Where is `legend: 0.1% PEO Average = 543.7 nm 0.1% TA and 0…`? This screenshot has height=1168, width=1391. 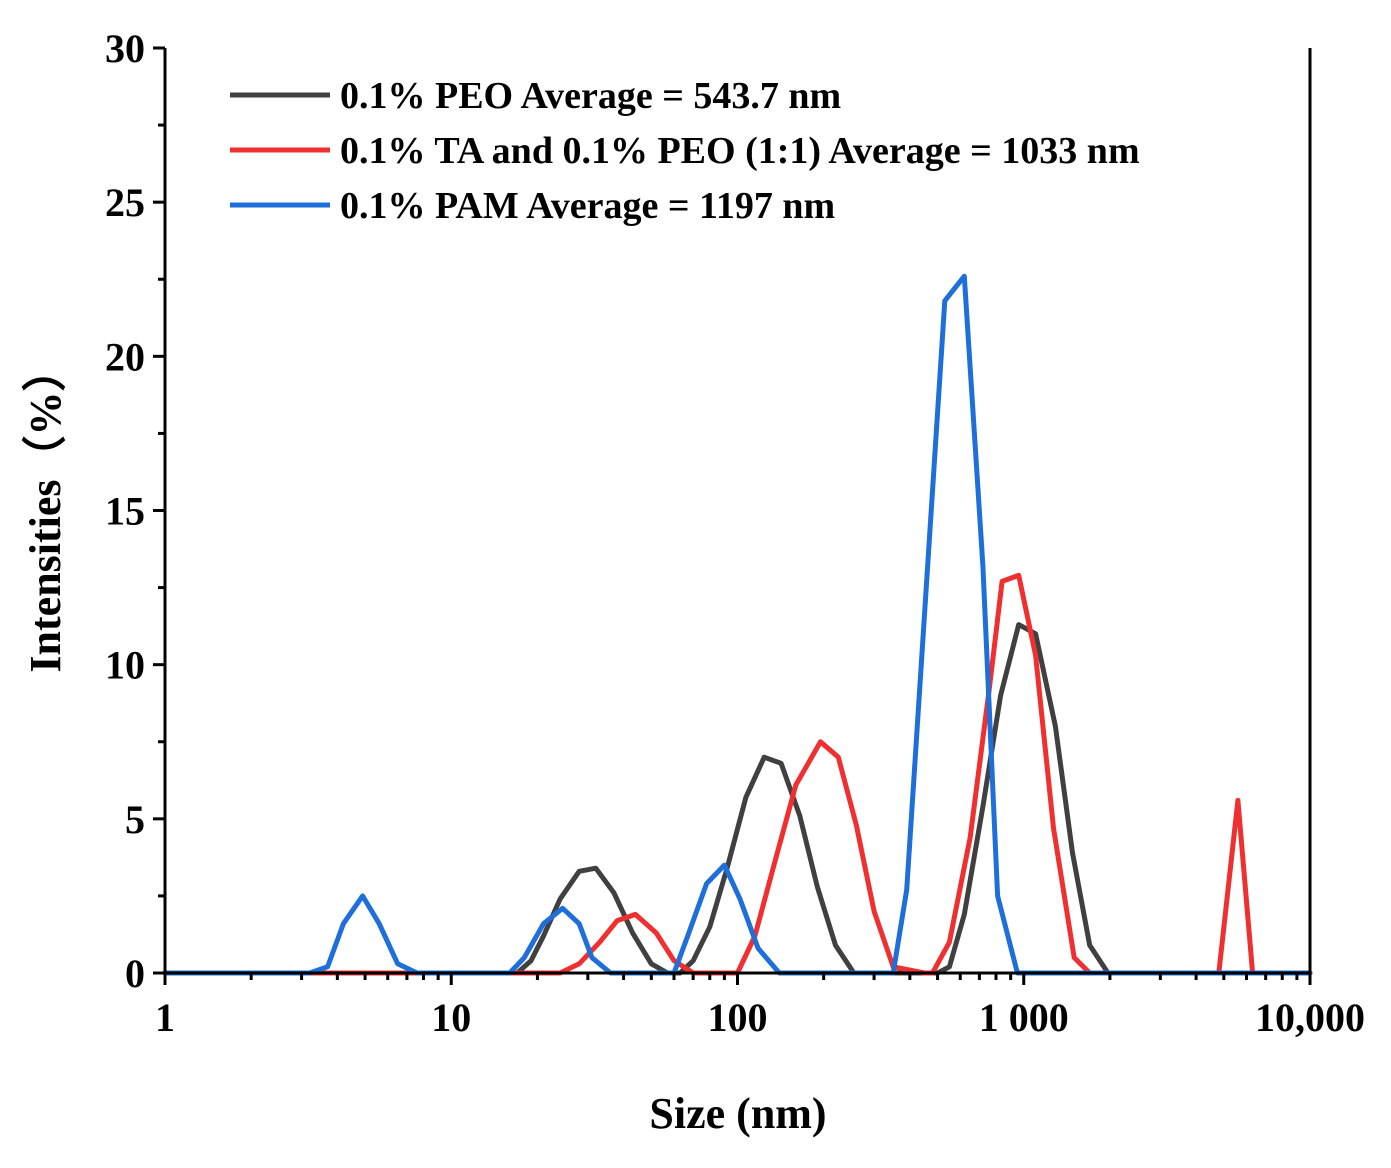
legend: 0.1% PEO Average = 543.7 nm 0.1% TA and 0… is located at coordinates (685, 151).